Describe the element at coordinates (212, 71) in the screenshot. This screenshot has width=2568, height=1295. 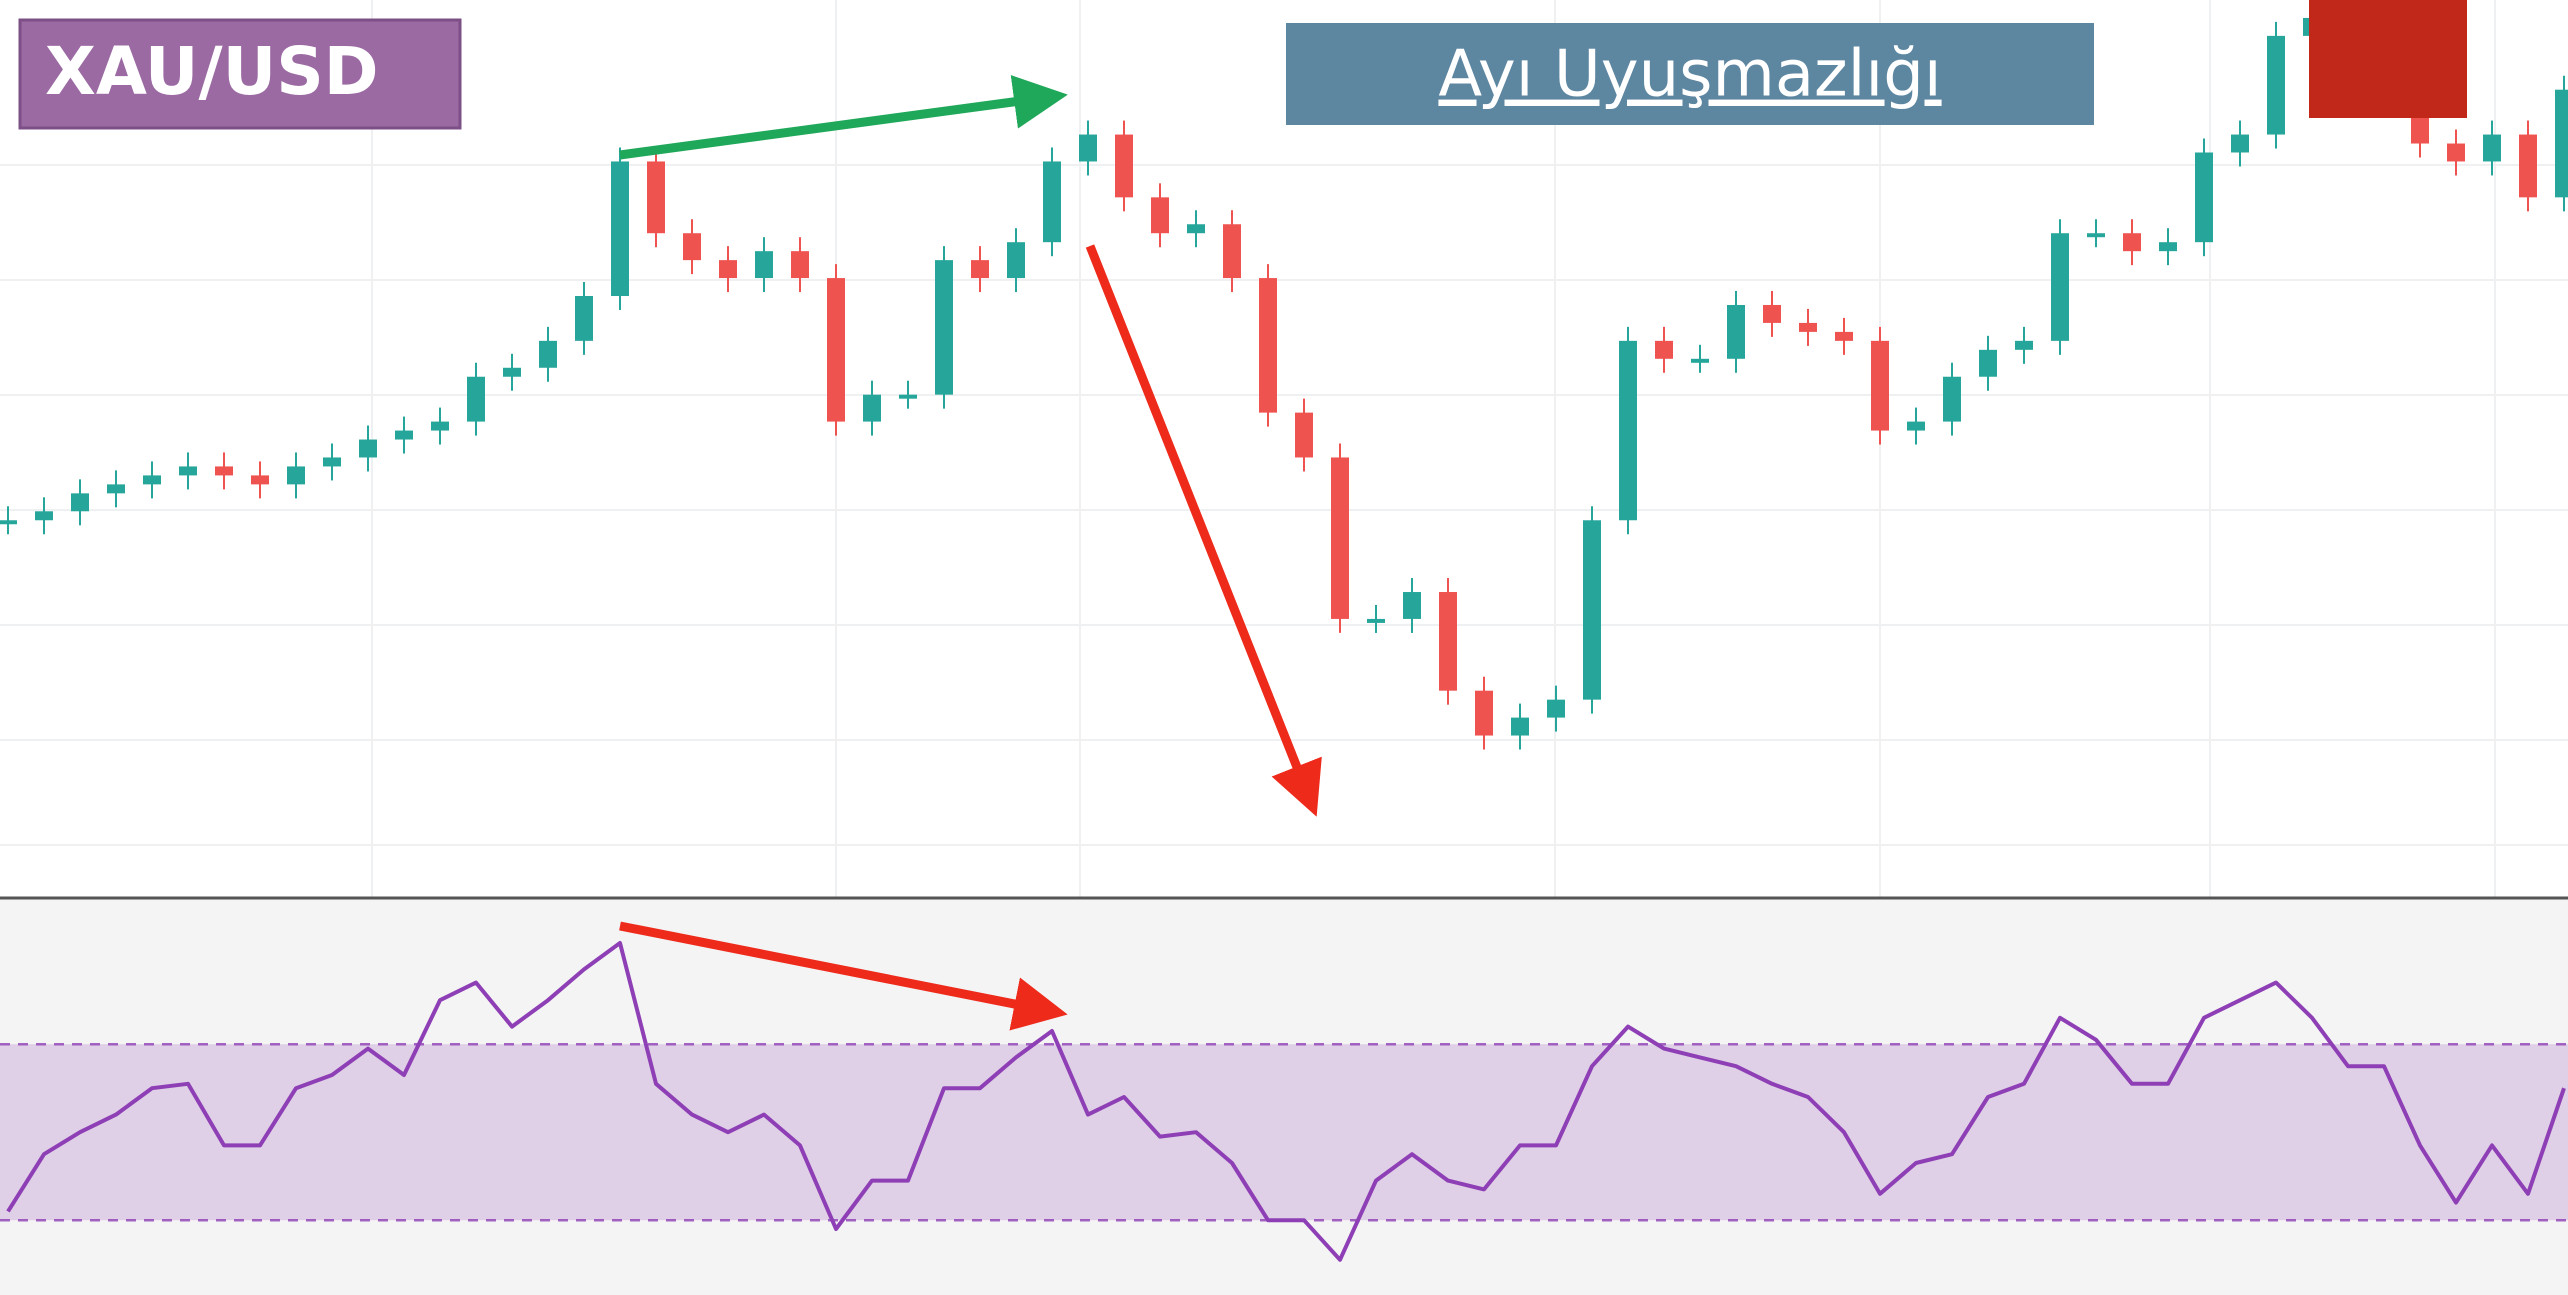
I see `symbol-label: XAU/USD` at that location.